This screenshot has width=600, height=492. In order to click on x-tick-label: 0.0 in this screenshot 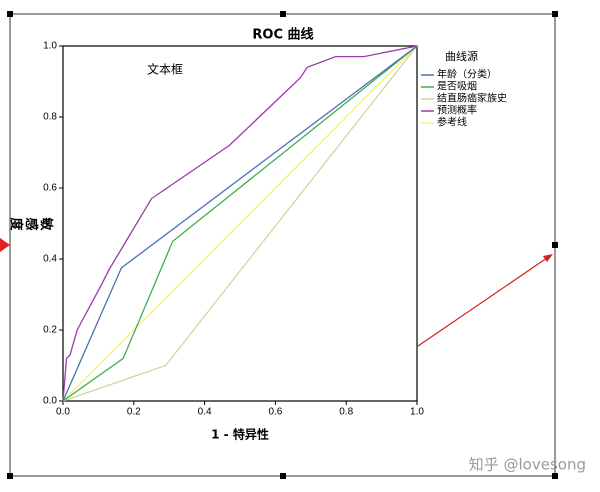, I will do `click(63, 412)`.